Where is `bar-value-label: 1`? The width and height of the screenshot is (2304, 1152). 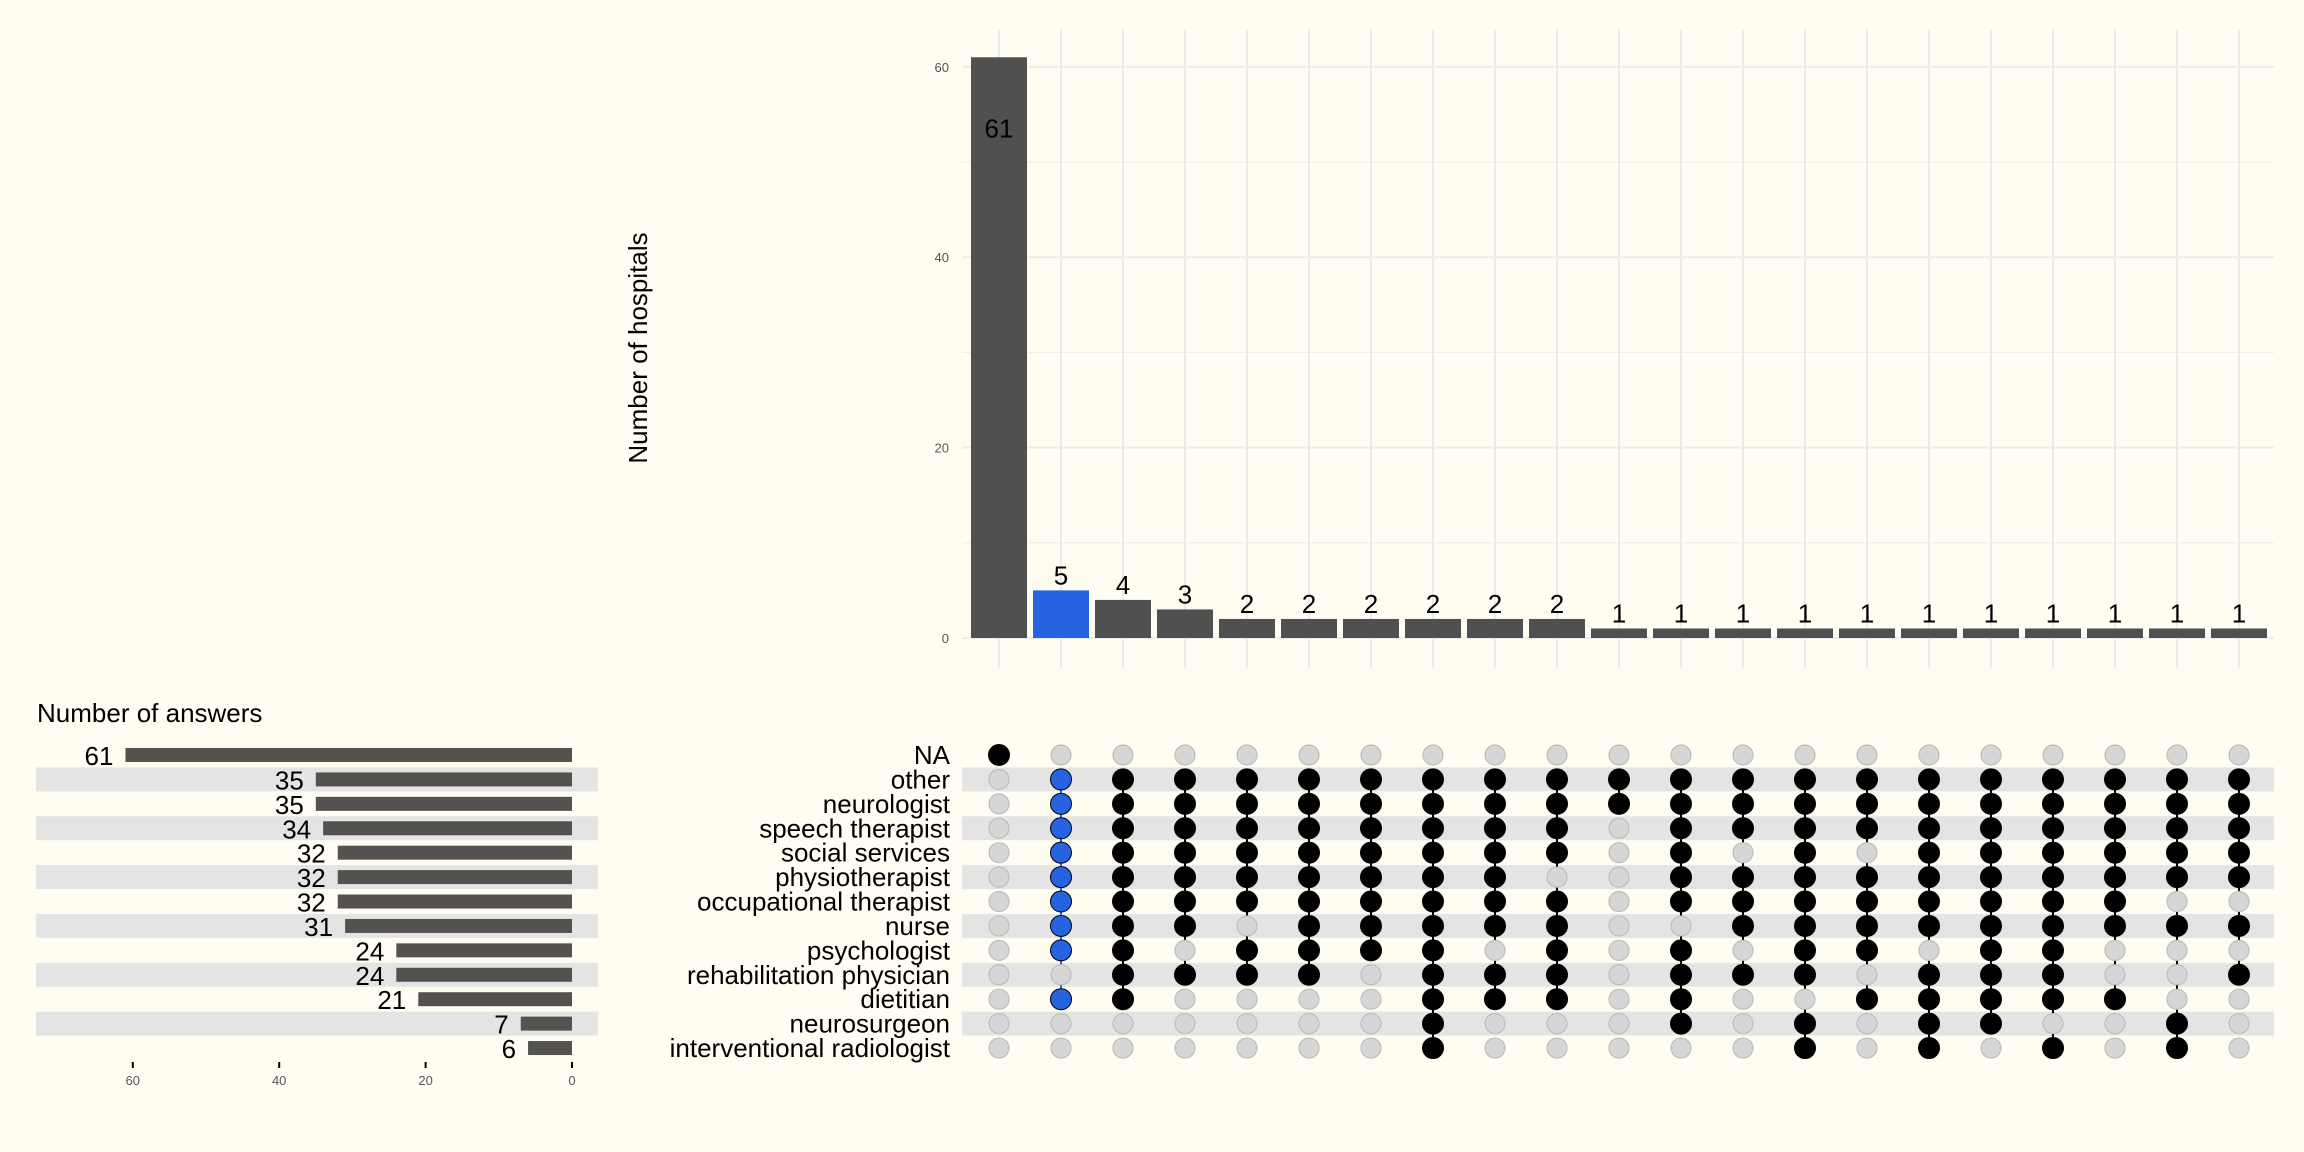 bar-value-label: 1 is located at coordinates (1805, 613).